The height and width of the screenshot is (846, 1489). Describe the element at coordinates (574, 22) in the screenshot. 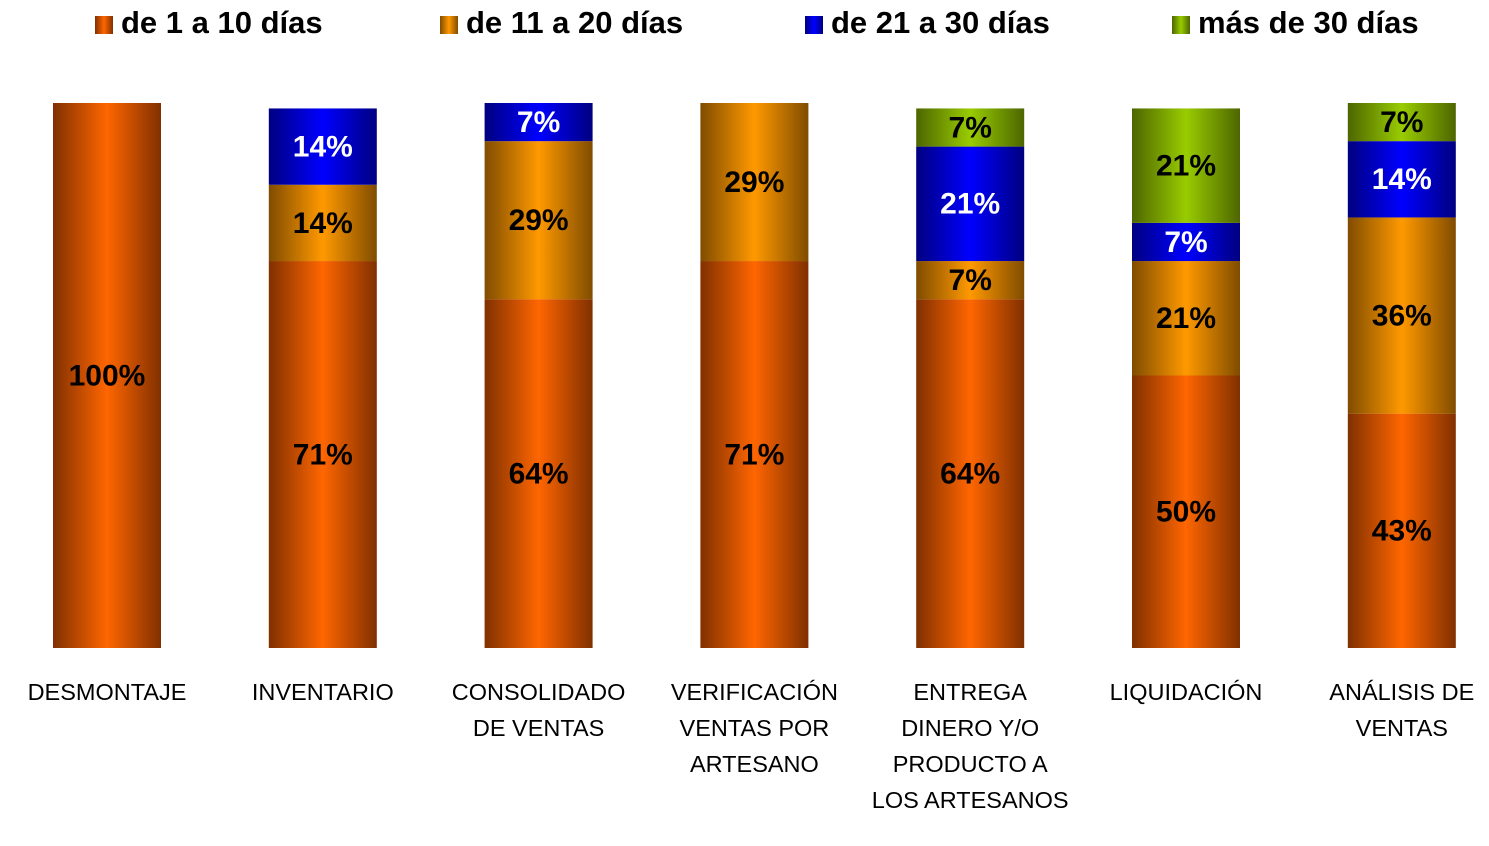

I see `legend-label: de 11 a 20 días` at that location.